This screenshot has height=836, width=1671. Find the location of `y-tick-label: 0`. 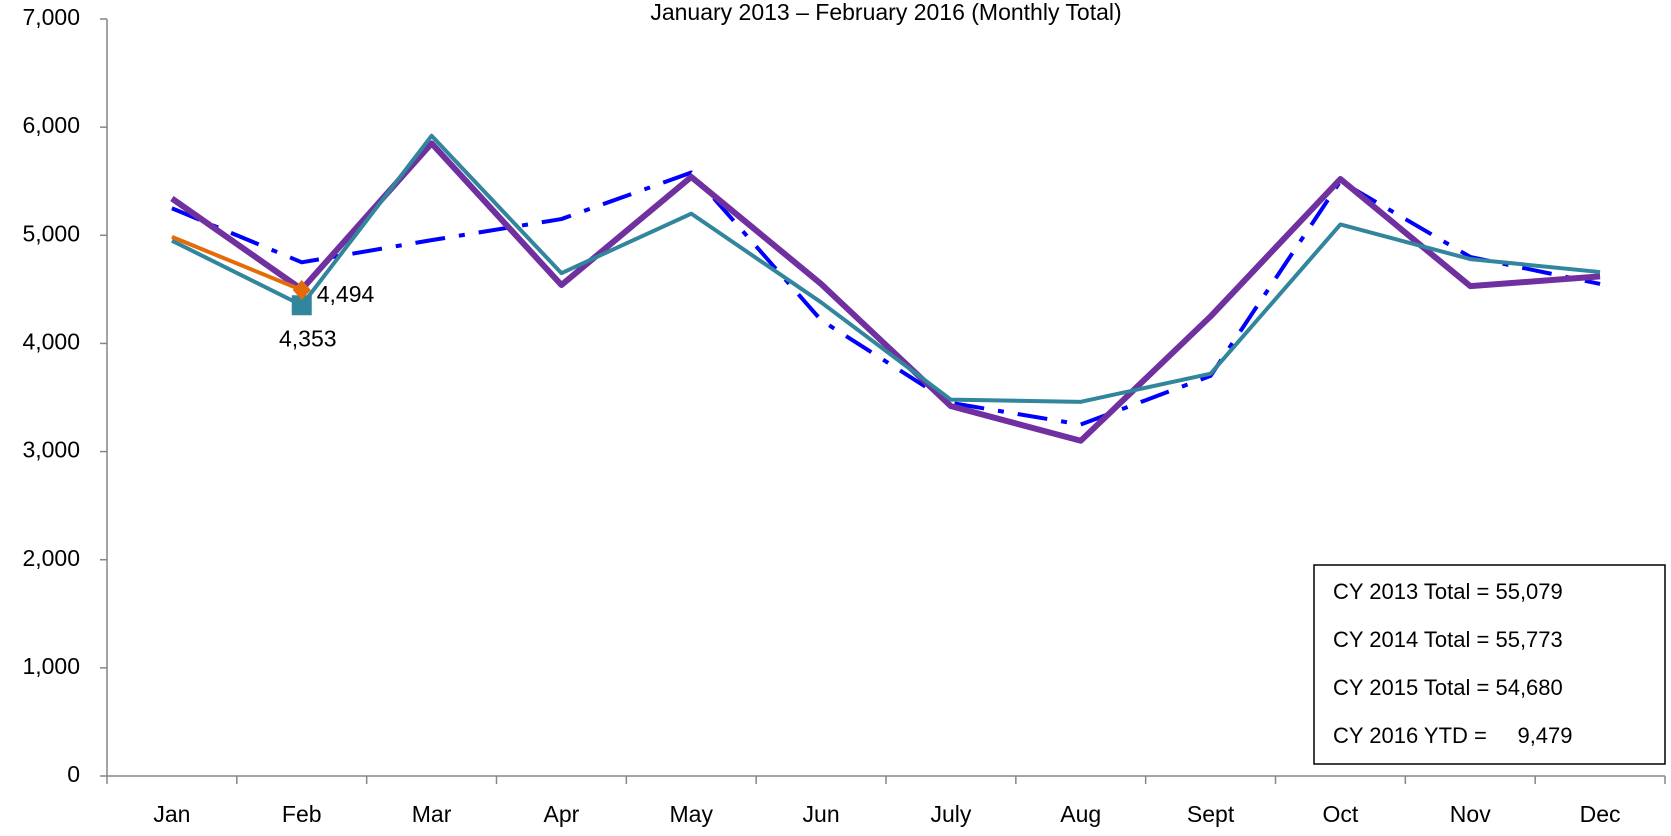

y-tick-label: 0 is located at coordinates (73, 774).